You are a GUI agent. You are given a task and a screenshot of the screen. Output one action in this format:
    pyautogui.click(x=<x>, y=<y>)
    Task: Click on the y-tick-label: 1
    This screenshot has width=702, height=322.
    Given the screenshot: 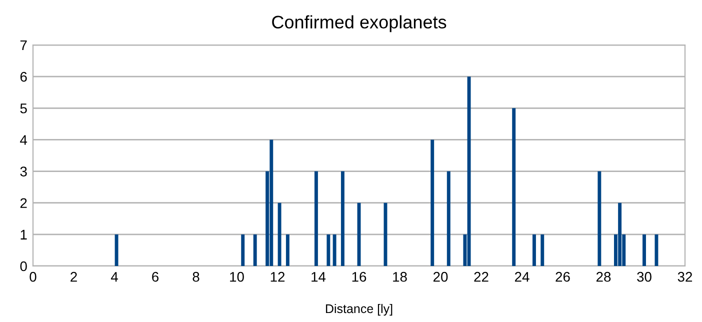 What is the action you would take?
    pyautogui.click(x=23, y=235)
    